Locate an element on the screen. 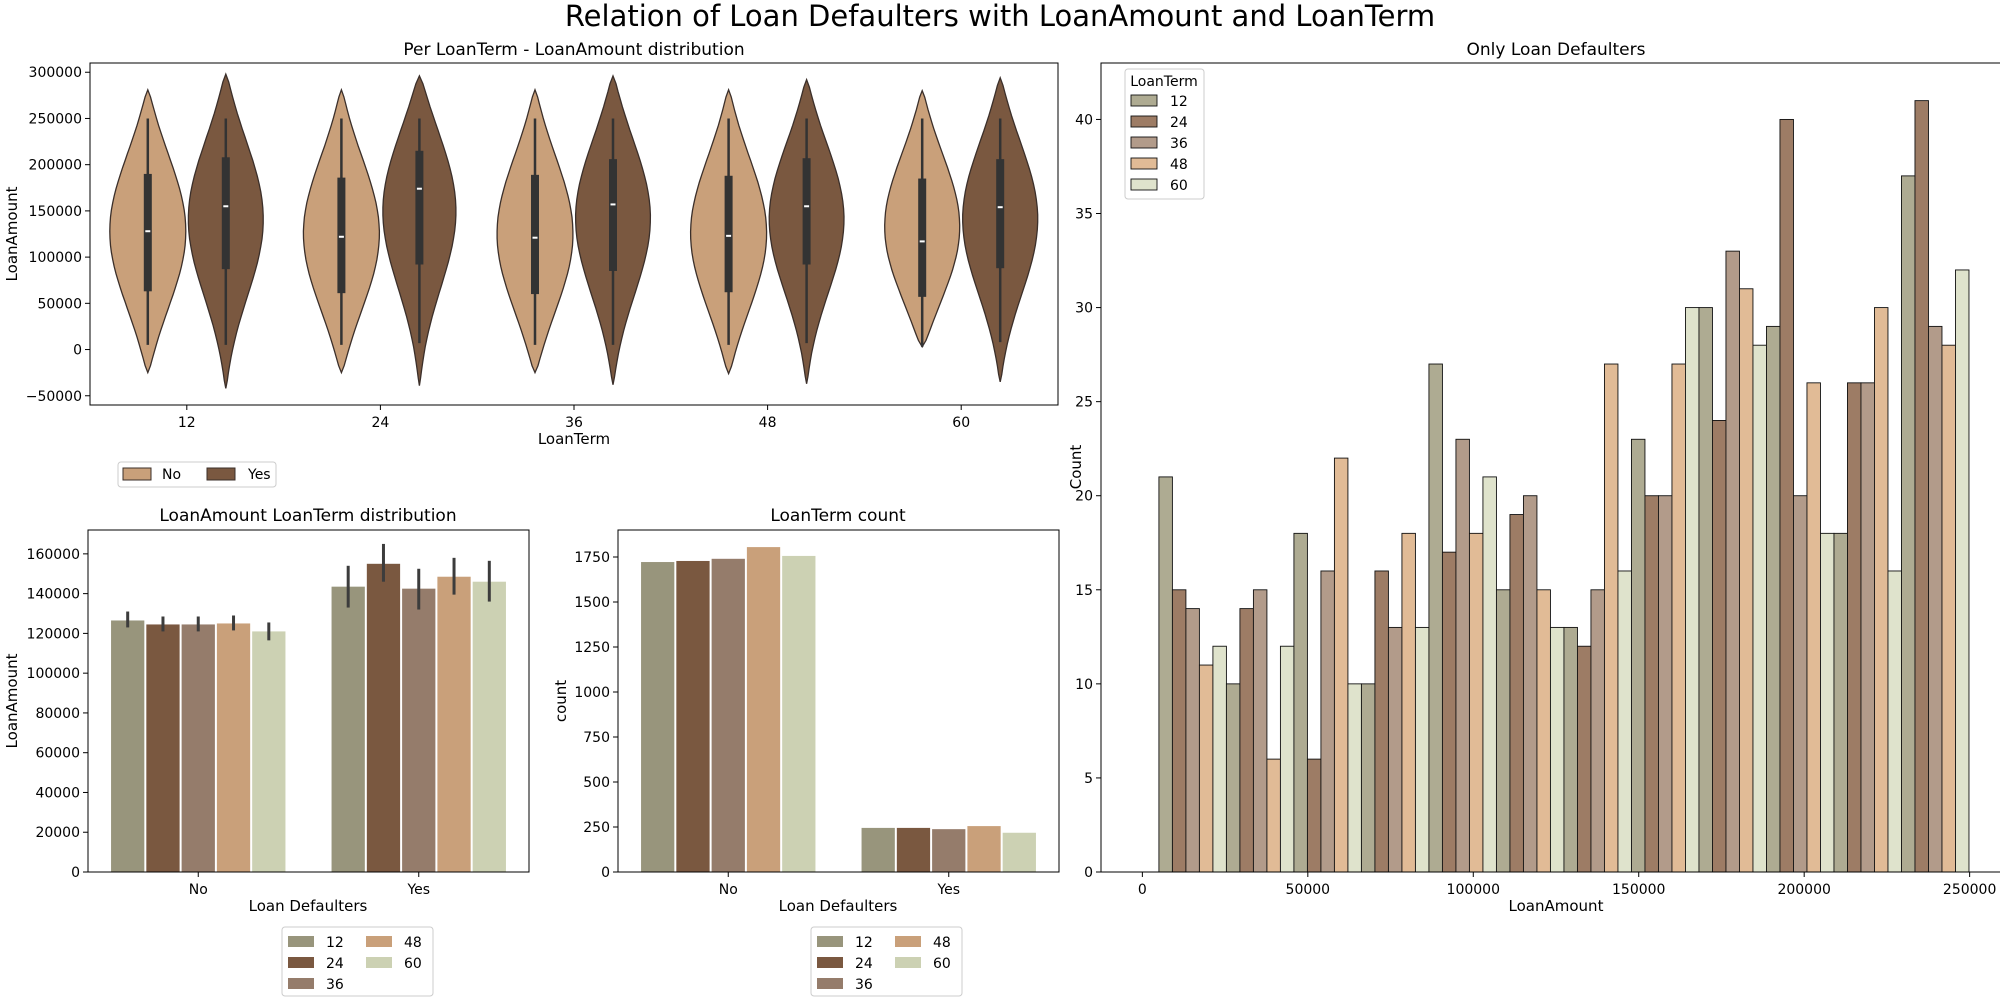 The image size is (2000, 1000). count-bar-x-label: Loan Defaulters is located at coordinates (838, 906).